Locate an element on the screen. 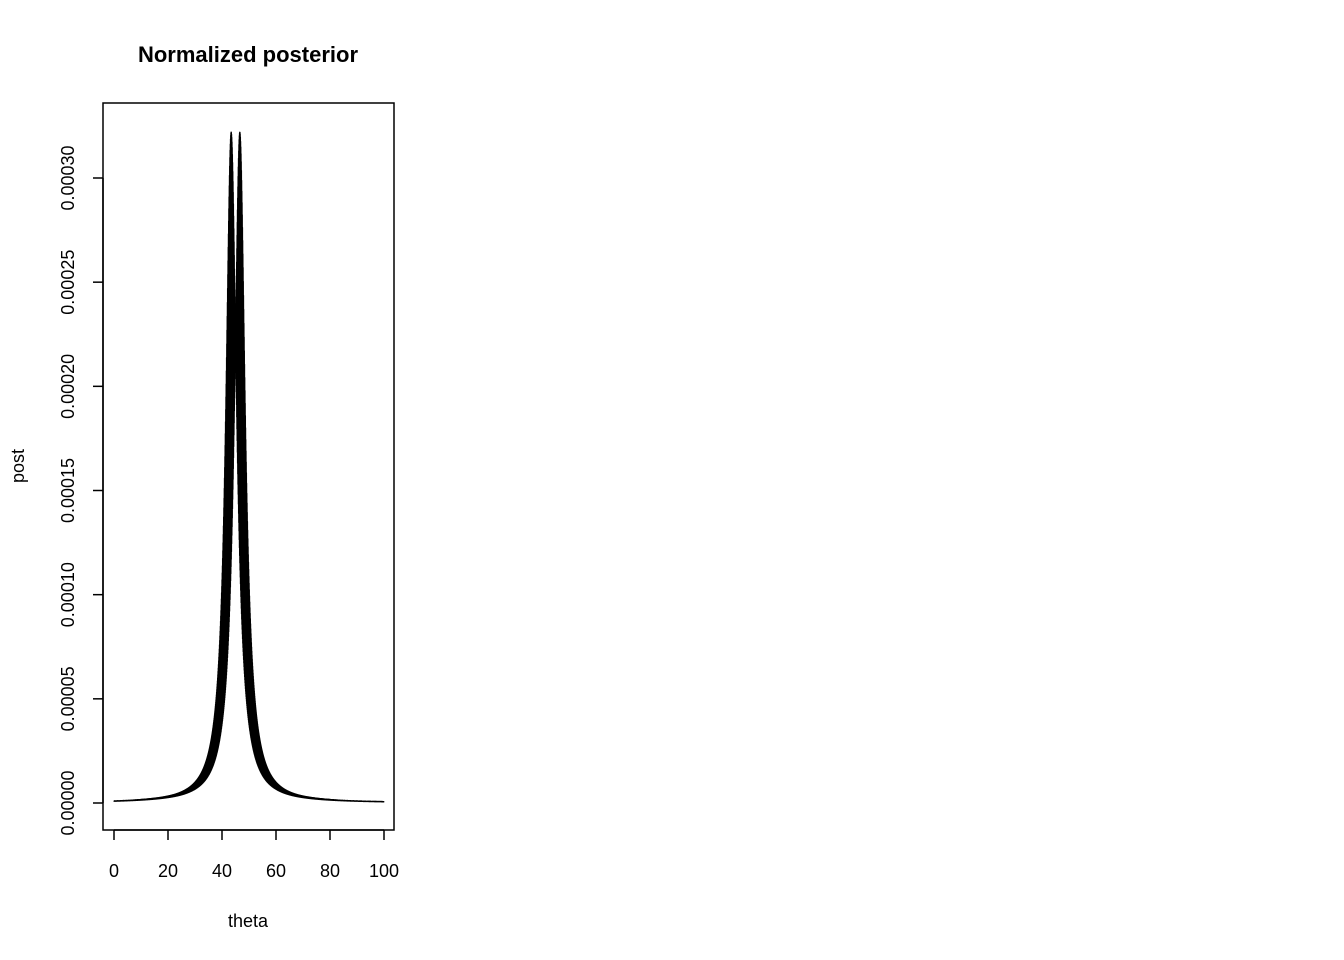  x-tick-label: 0 is located at coordinates (114, 871).